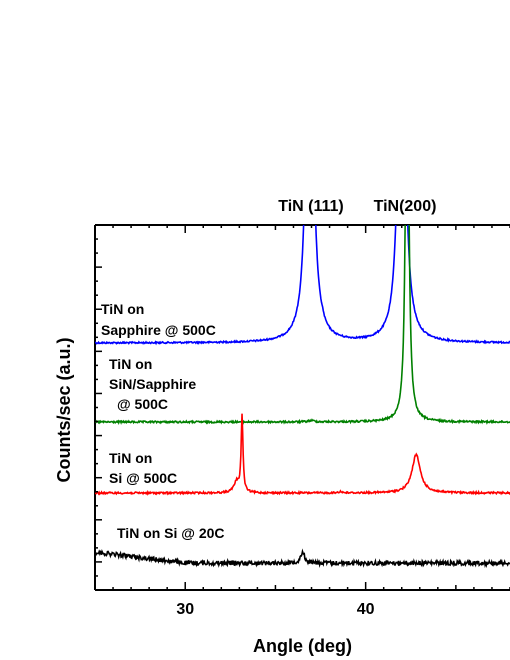 The height and width of the screenshot is (660, 510). I want to click on peak-label-tin-111: TiN (111), so click(311, 206).